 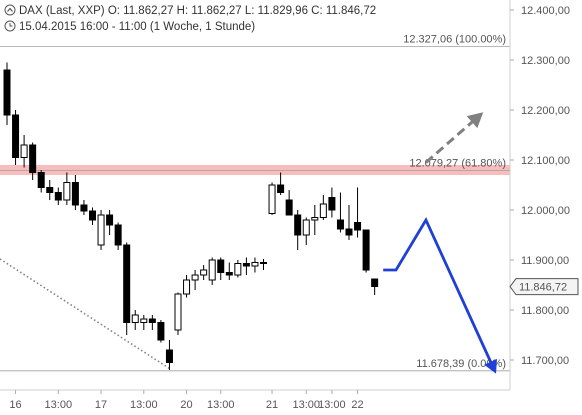 What do you see at coordinates (545, 311) in the screenshot?
I see `y-tick-label: 11.800,00` at bounding box center [545, 311].